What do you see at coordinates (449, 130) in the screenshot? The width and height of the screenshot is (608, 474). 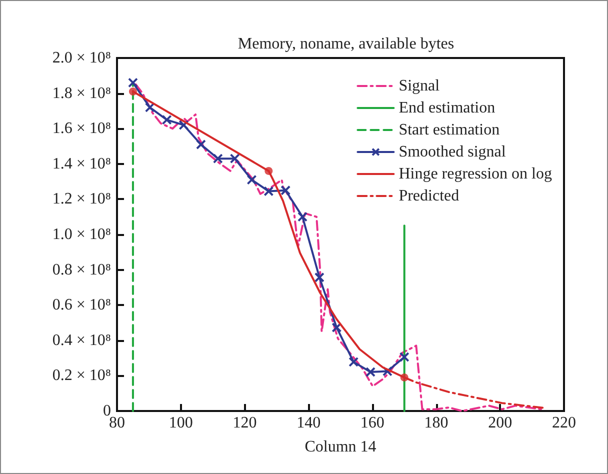 I see `legend-label: Start estimation` at bounding box center [449, 130].